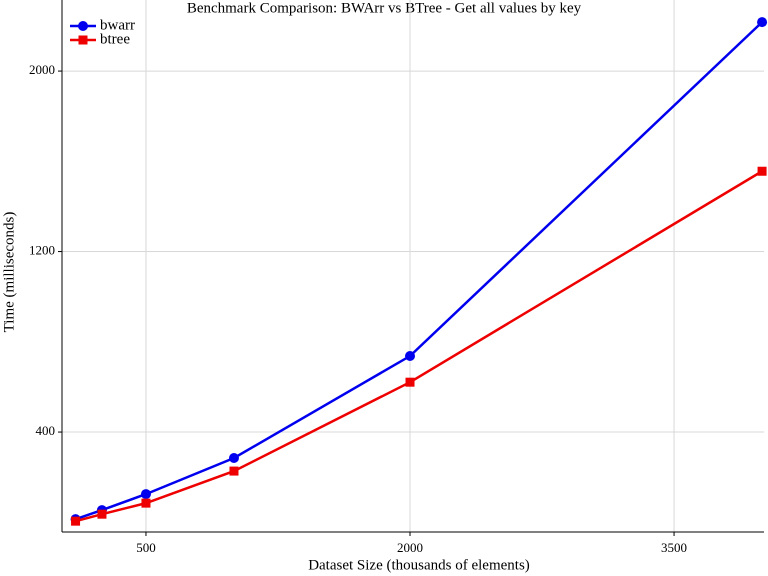 The height and width of the screenshot is (576, 768). Describe the element at coordinates (46, 430) in the screenshot. I see `y-tick-label: 400` at that location.